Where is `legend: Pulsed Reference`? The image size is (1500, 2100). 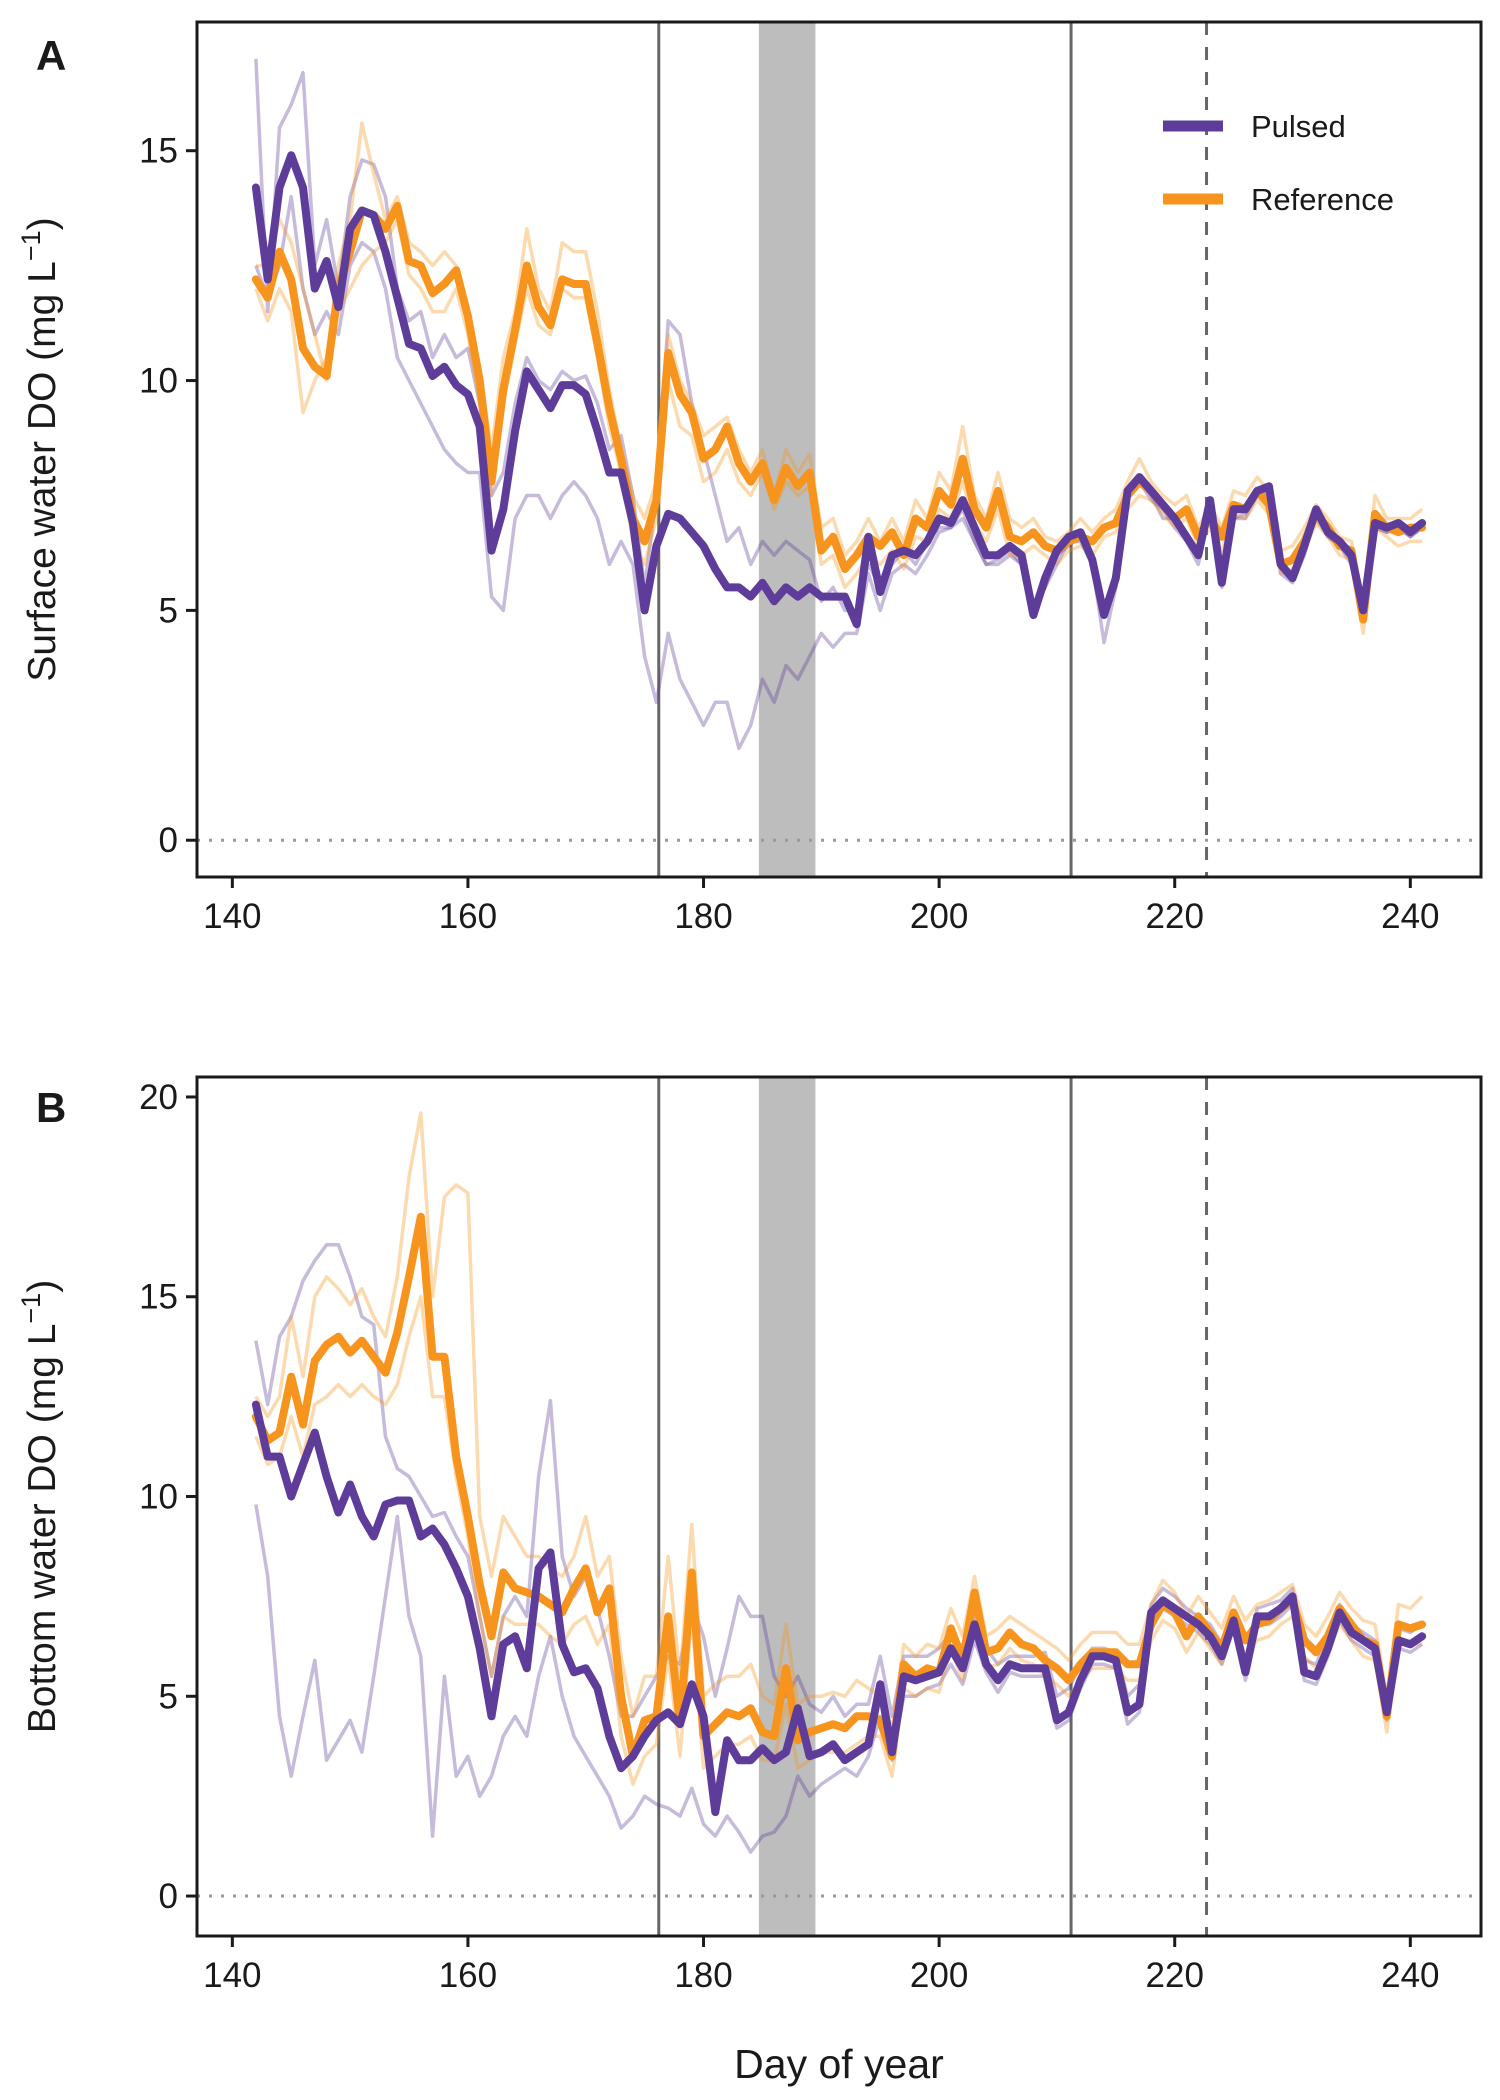
legend: Pulsed Reference is located at coordinates (1278, 163).